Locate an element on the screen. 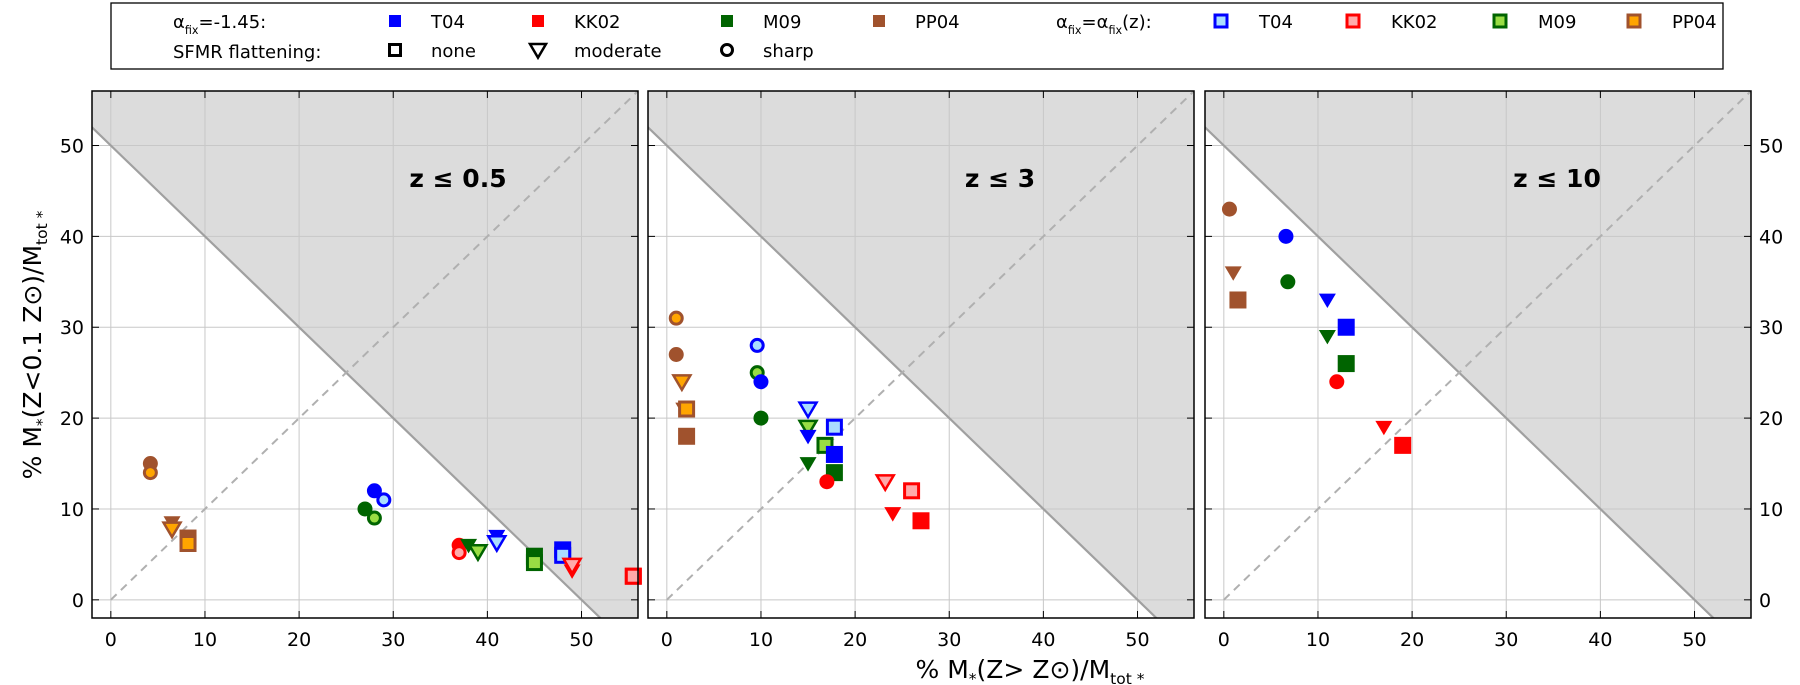  legend-label-pp04-alpha-z: PP04 is located at coordinates (1694, 22).